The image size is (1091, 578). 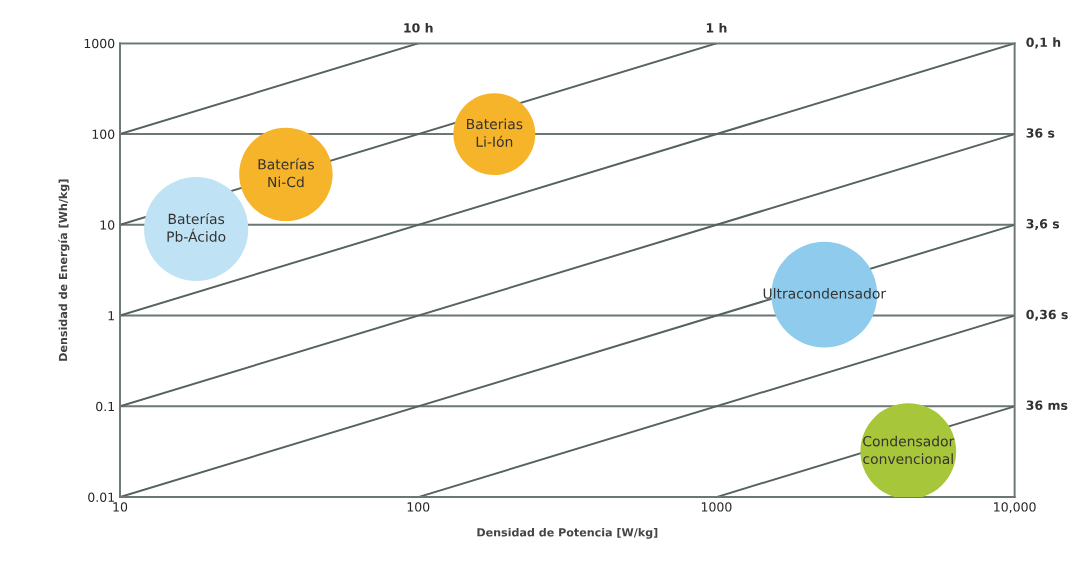 I want to click on x-tick-label: 1000, so click(x=716, y=507).